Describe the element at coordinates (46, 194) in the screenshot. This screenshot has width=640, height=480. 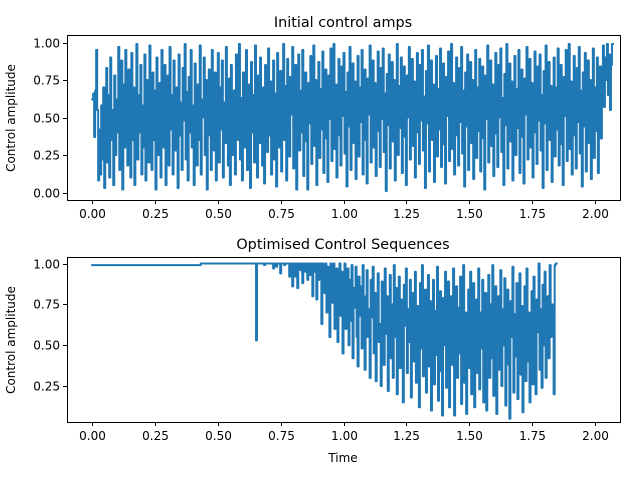
I see `y-tick-label: 0.00` at that location.